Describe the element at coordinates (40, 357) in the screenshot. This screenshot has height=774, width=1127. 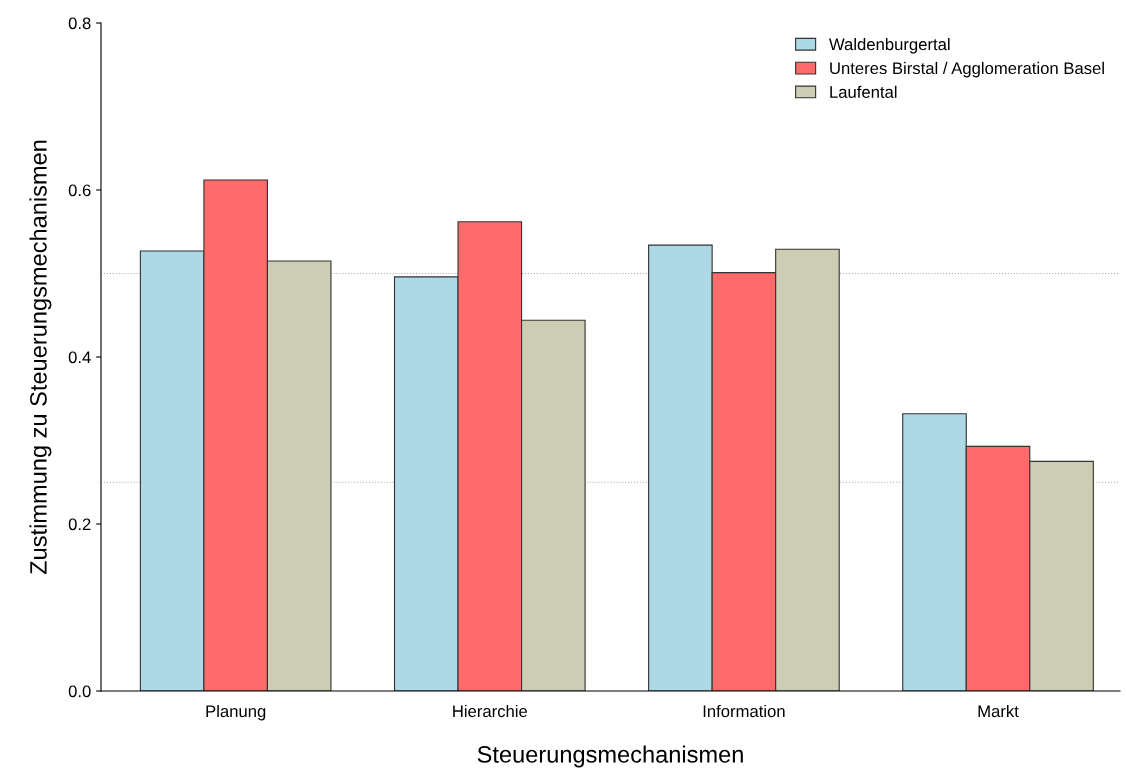
I see `y-axis-title: Zustimmung zu Steuerungsmechanismen` at that location.